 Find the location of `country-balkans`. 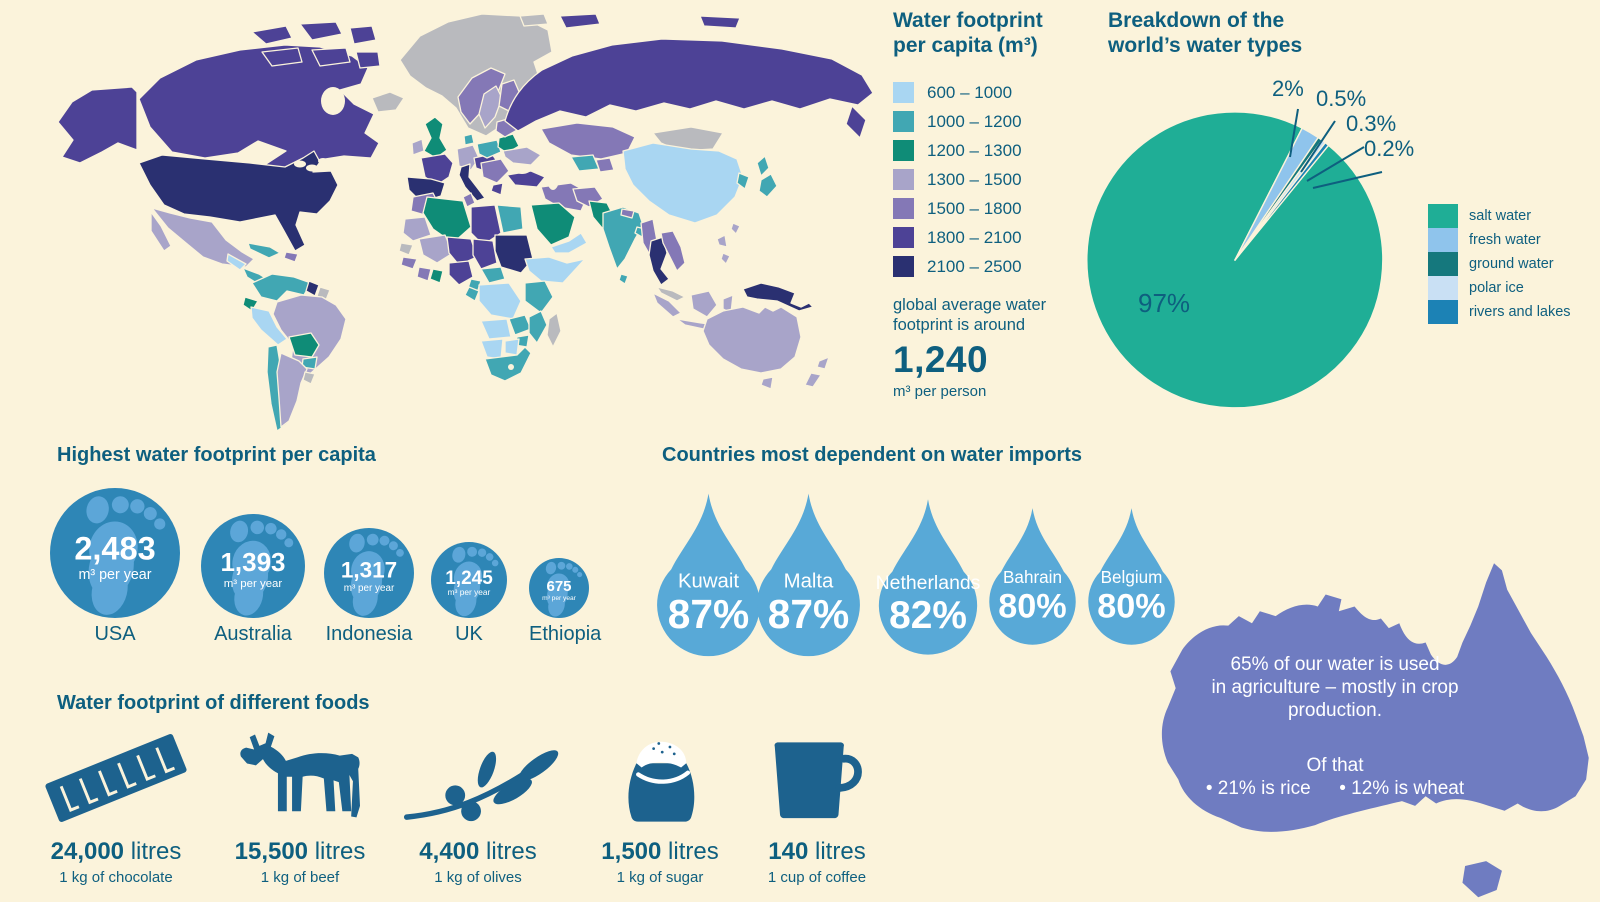

country-balkans is located at coordinates (495, 171).